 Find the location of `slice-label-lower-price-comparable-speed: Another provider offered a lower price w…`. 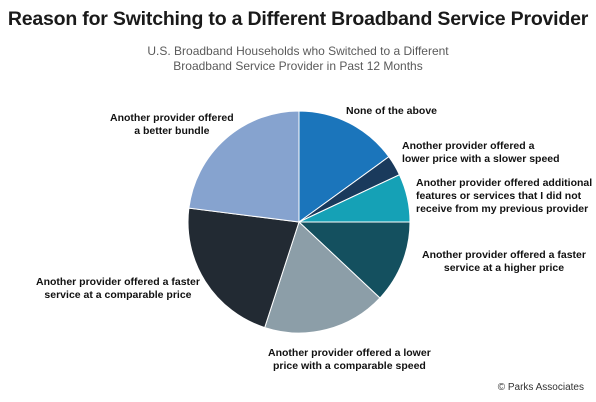

slice-label-lower-price-comparable-speed: Another provider offered a lower price w… is located at coordinates (349, 359).